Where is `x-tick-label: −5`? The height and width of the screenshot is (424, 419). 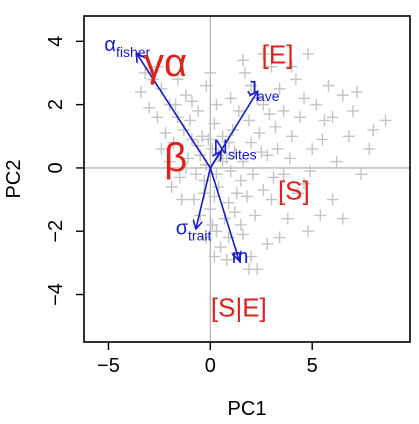 x-tick-label: −5 is located at coordinates (108, 366).